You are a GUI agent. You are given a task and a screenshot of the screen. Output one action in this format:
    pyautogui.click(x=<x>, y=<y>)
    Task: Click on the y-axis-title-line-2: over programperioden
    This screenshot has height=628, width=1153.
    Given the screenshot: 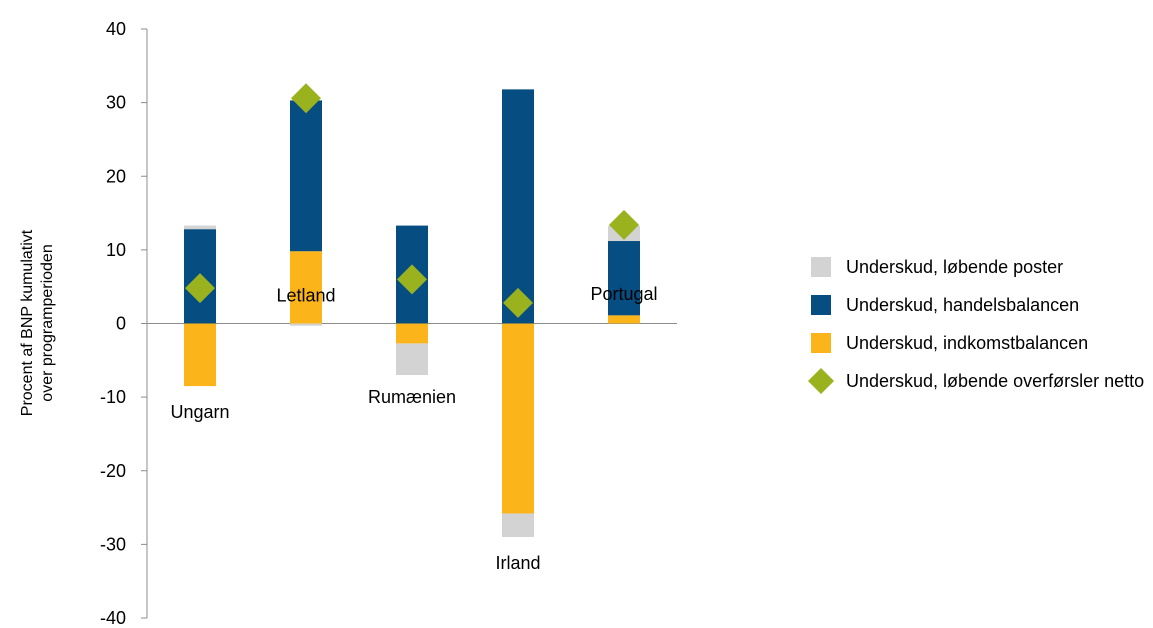 What is the action you would take?
    pyautogui.click(x=47, y=322)
    